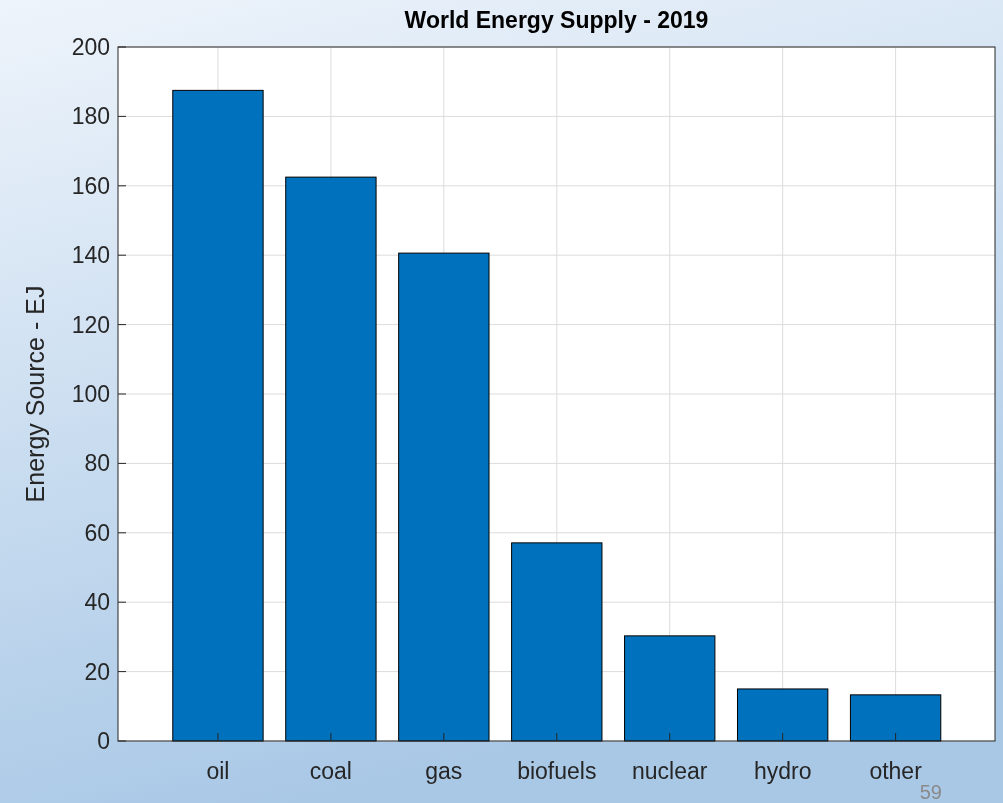  I want to click on x-tick-label: gas, so click(444, 771).